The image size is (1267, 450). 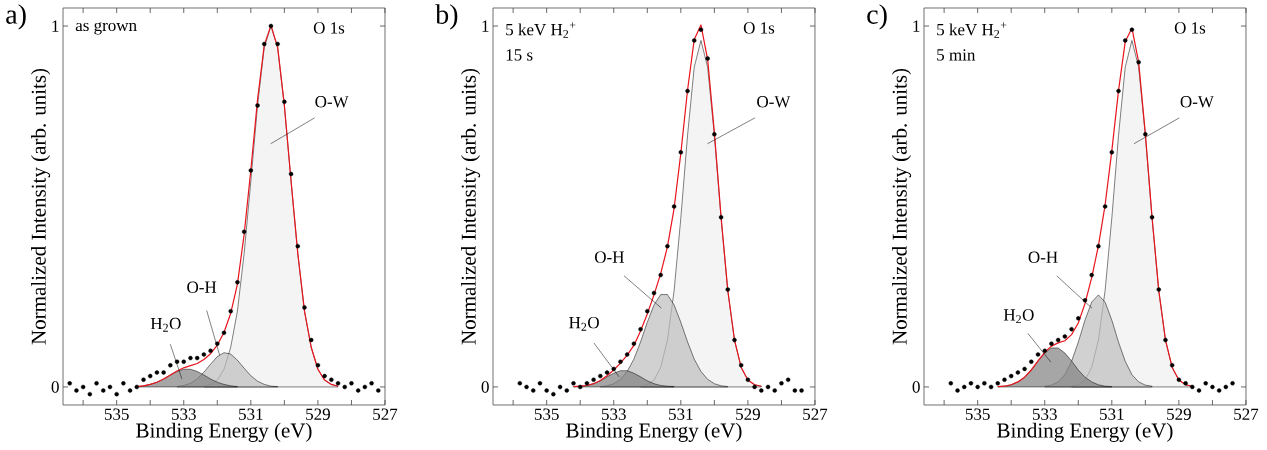 I want to click on x-axis-title: Binding Energy (eV), so click(x=224, y=432).